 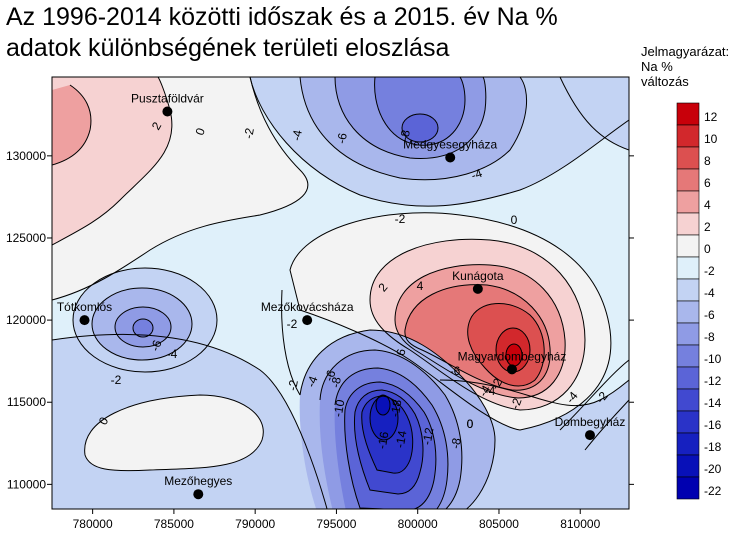 I want to click on x-tick-label: 810000, so click(x=580, y=524).